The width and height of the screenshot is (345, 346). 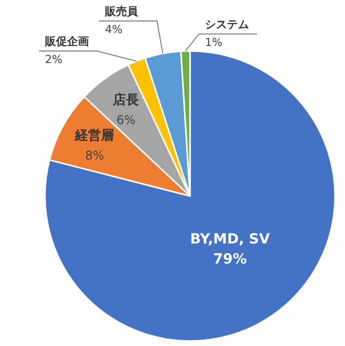 I want to click on data-label: 79%, so click(x=230, y=260).